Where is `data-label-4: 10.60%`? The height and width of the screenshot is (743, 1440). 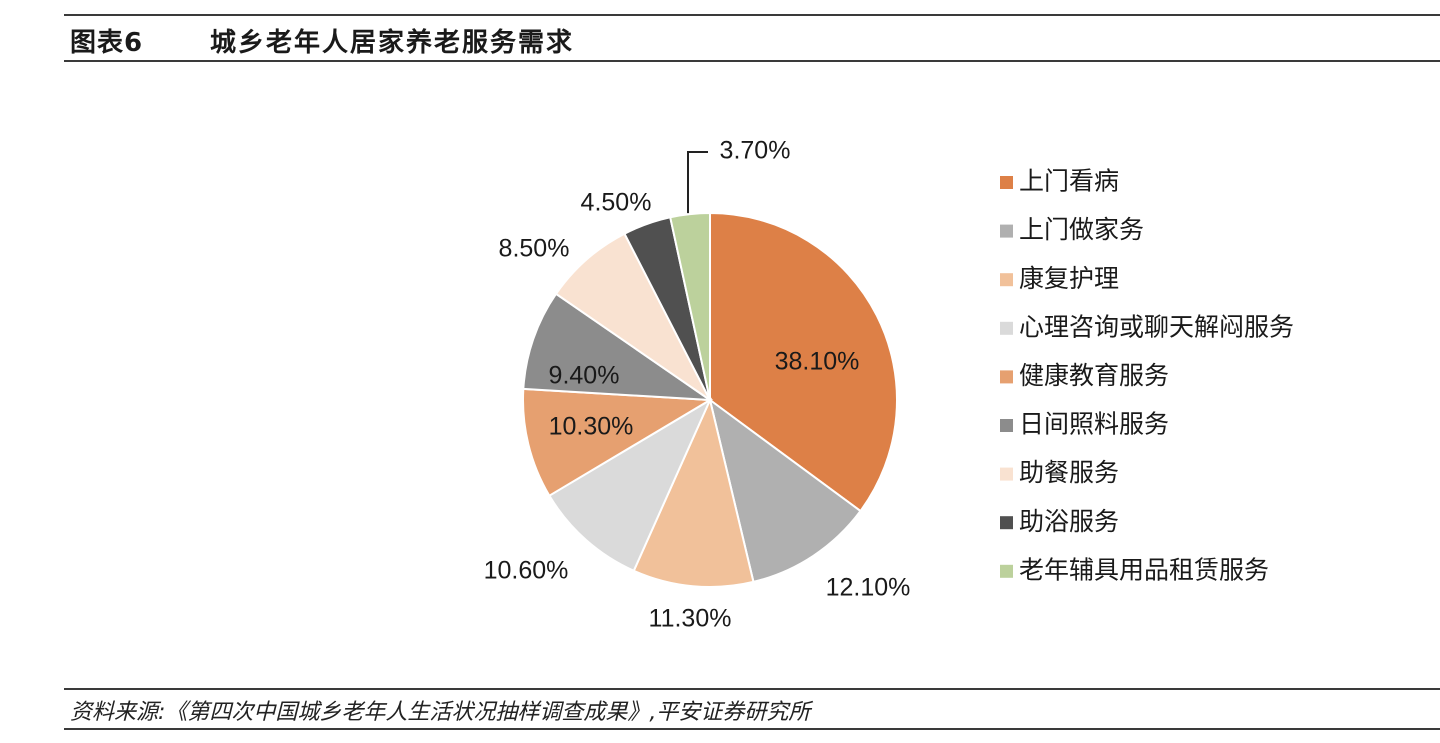 data-label-4: 10.60% is located at coordinates (526, 571).